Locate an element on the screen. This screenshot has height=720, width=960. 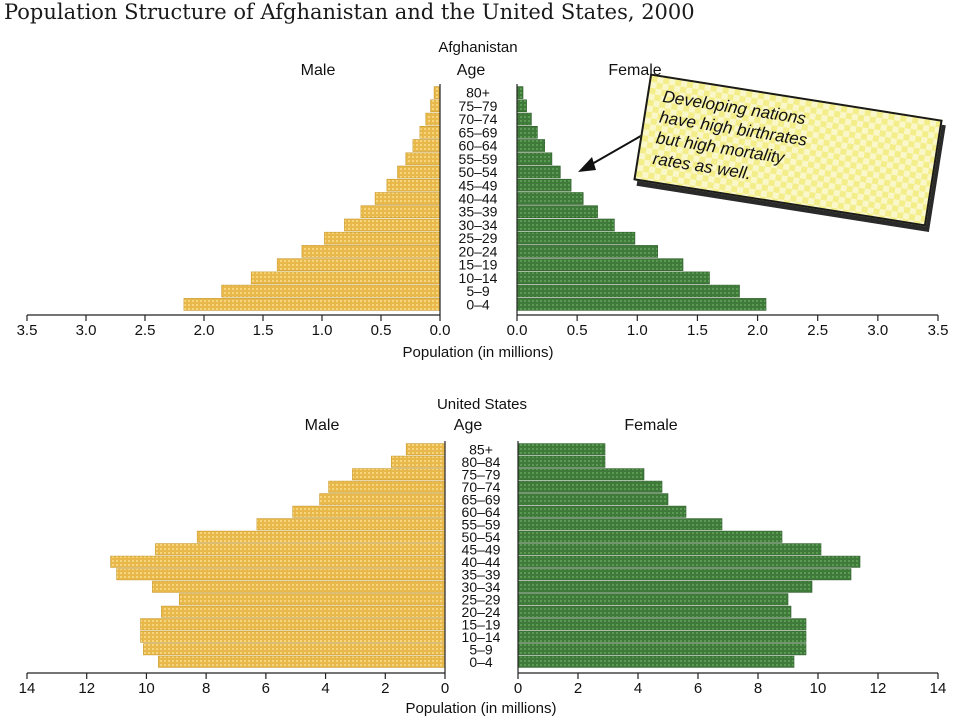
male-tick-label: 0 is located at coordinates (445, 688).